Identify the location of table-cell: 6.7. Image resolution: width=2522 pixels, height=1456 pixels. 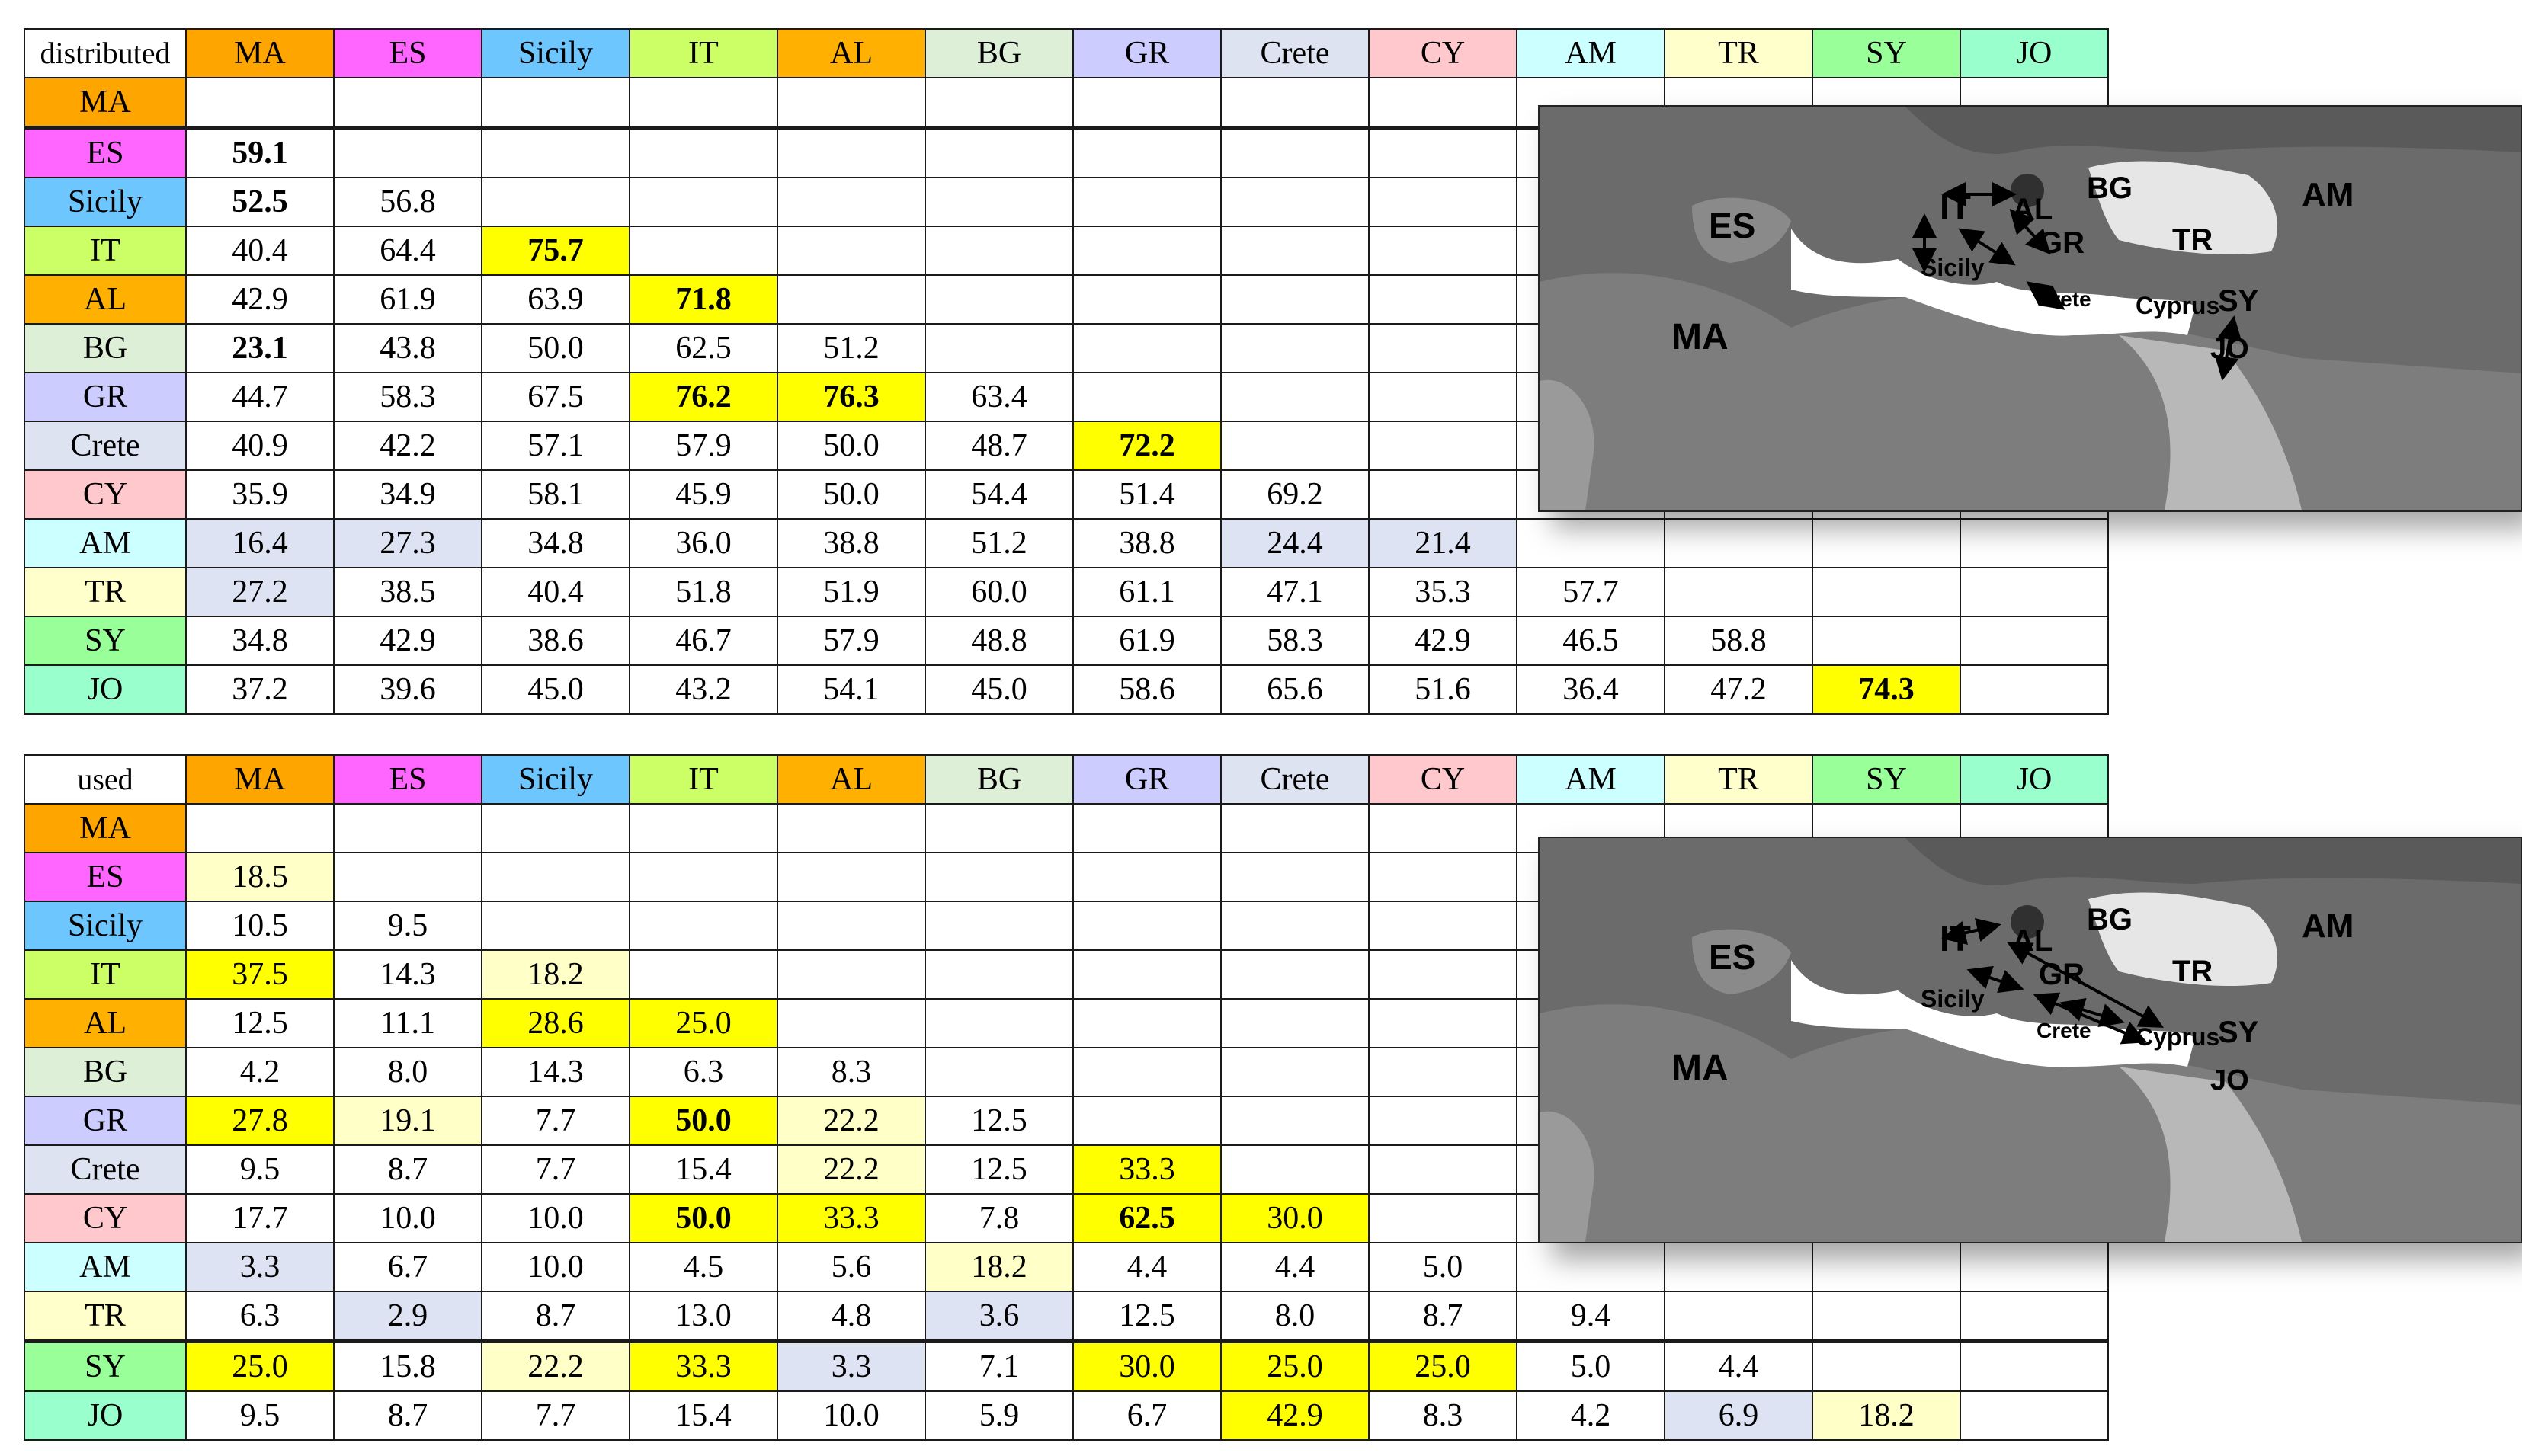
(407, 1267).